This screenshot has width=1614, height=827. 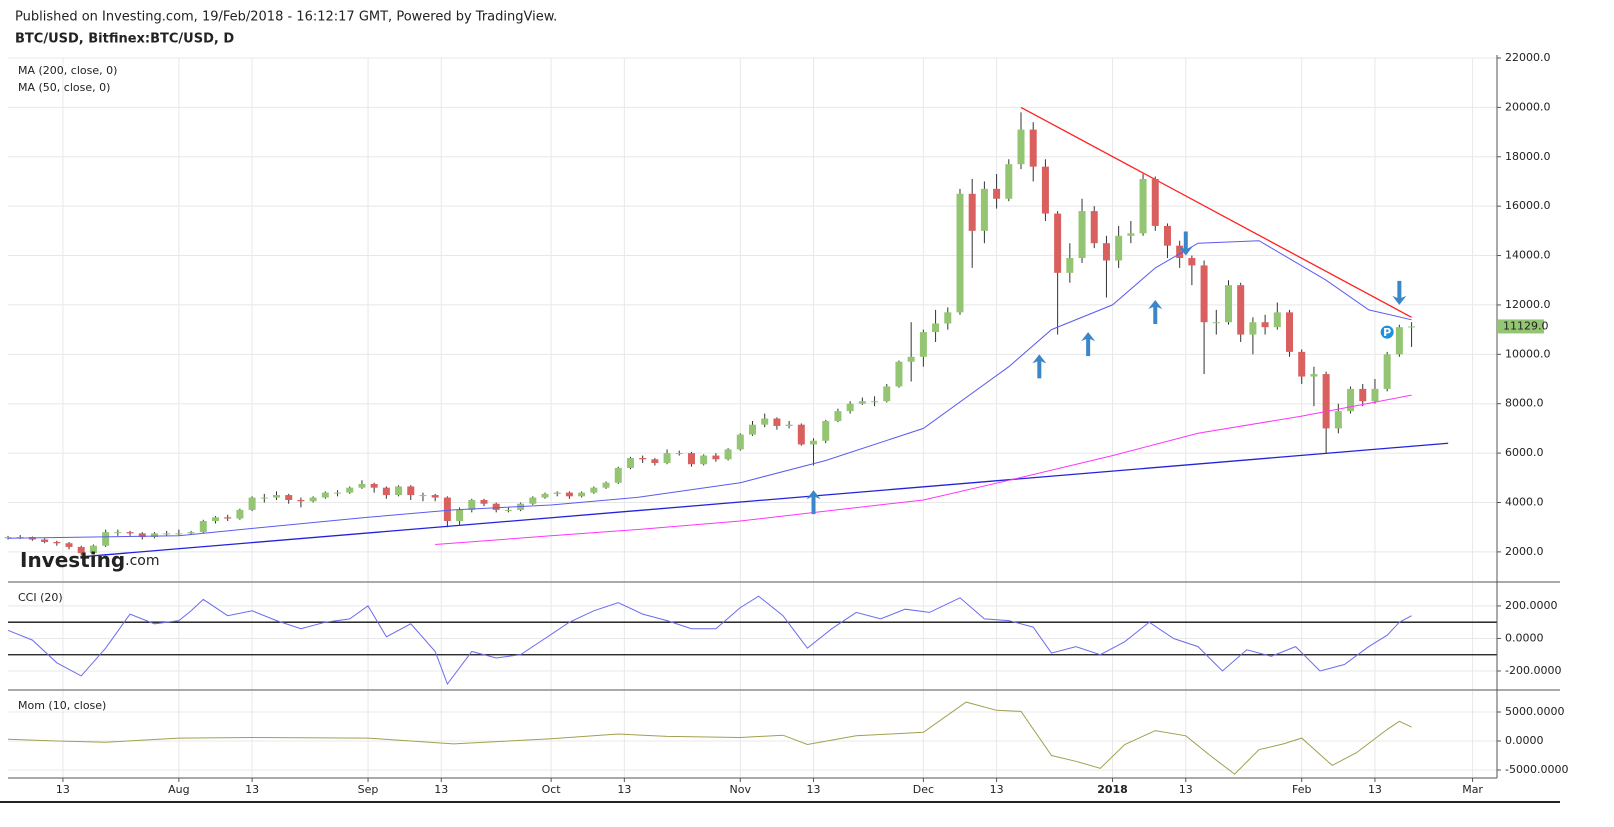 What do you see at coordinates (1524, 551) in the screenshot?
I see `y-tick-label: 2000.0` at bounding box center [1524, 551].